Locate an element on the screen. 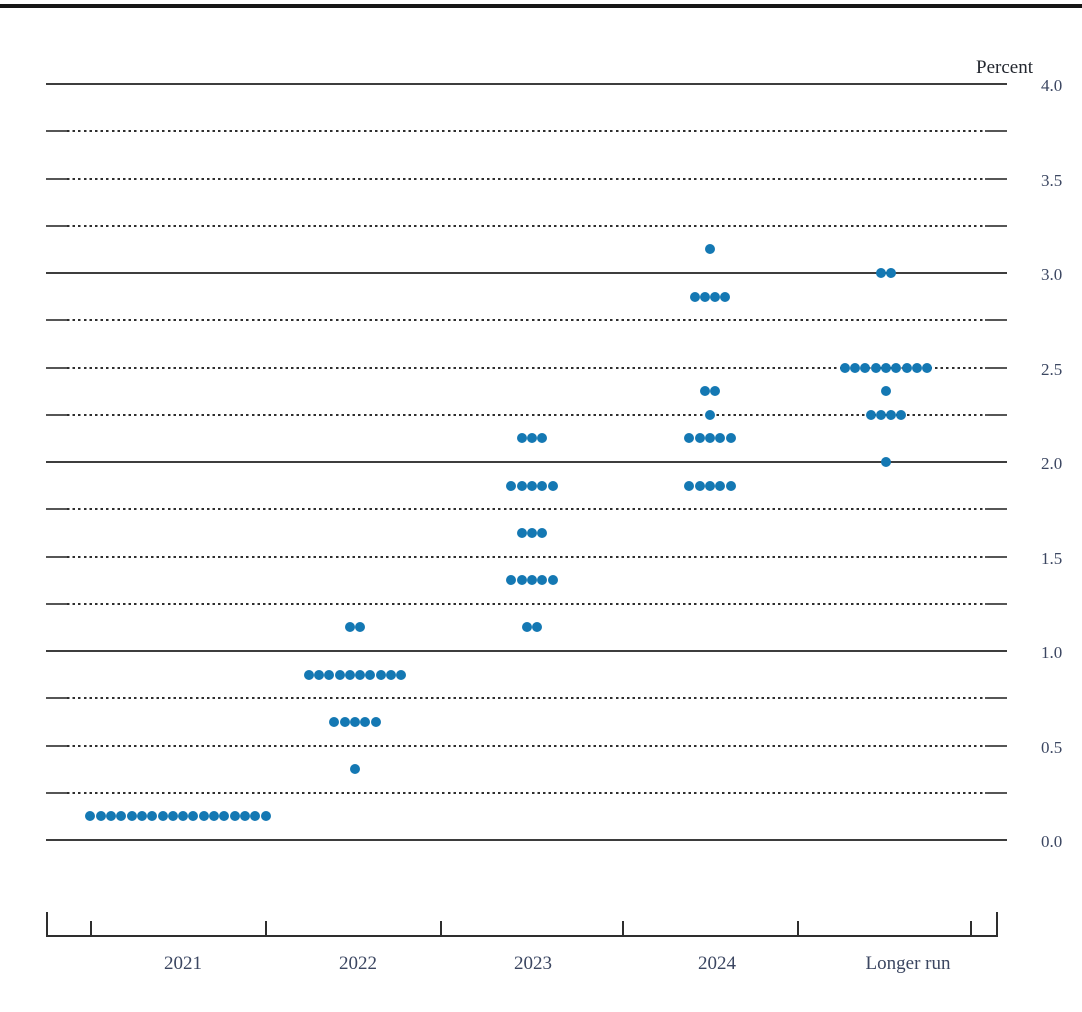 This screenshot has height=1012, width=1082. y-axis-title: Percent is located at coordinates (1004, 67).